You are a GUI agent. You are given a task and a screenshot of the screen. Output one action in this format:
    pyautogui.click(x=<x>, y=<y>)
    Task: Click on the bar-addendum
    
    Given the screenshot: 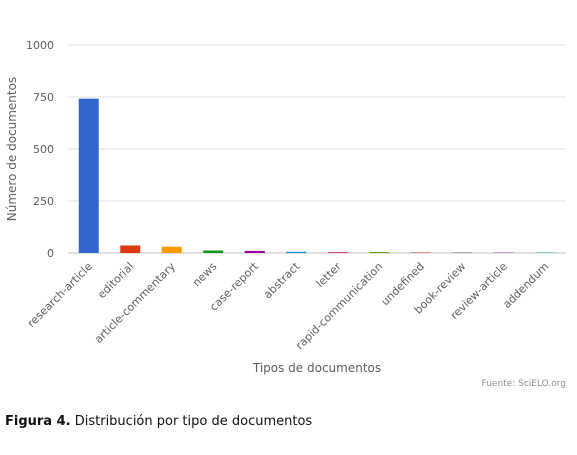 What is the action you would take?
    pyautogui.click(x=545, y=253)
    